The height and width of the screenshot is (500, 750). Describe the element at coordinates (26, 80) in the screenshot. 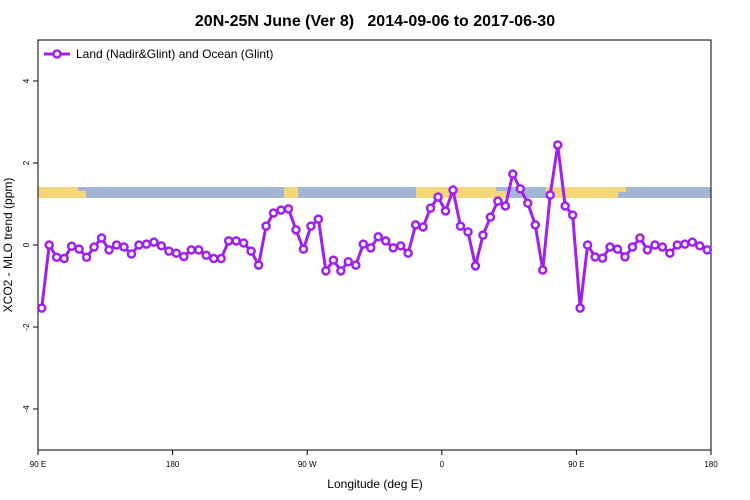

I see `y-tick-label: 4` at that location.